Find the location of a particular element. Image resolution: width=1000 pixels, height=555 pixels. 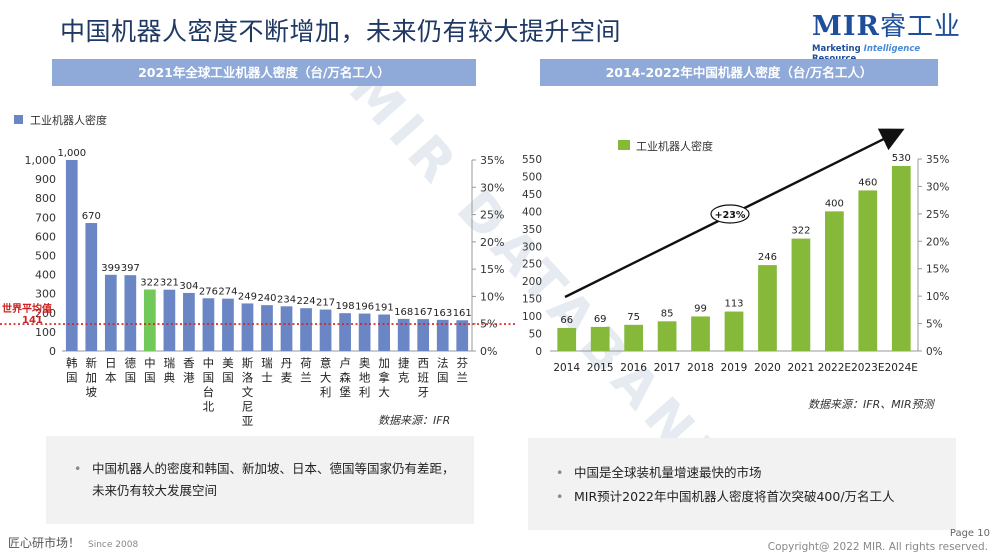

left-bar-value-label: 217 is located at coordinates (325, 303).